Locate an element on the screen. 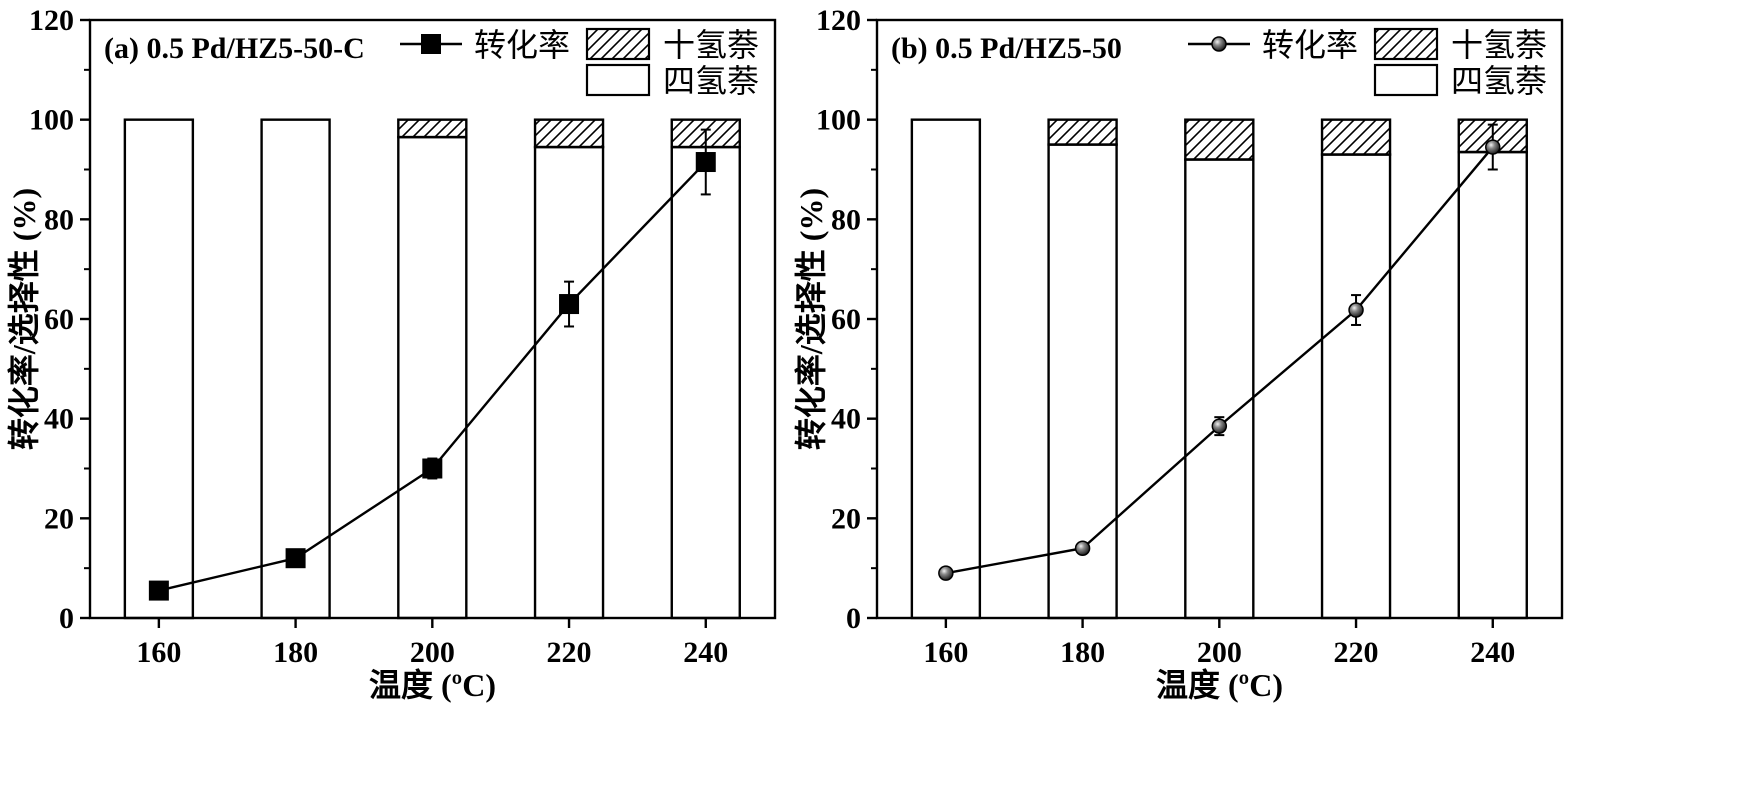 The height and width of the screenshot is (785, 1739). panel-title: (b) 0.5 Pd/HZ5-50 is located at coordinates (1006, 48).